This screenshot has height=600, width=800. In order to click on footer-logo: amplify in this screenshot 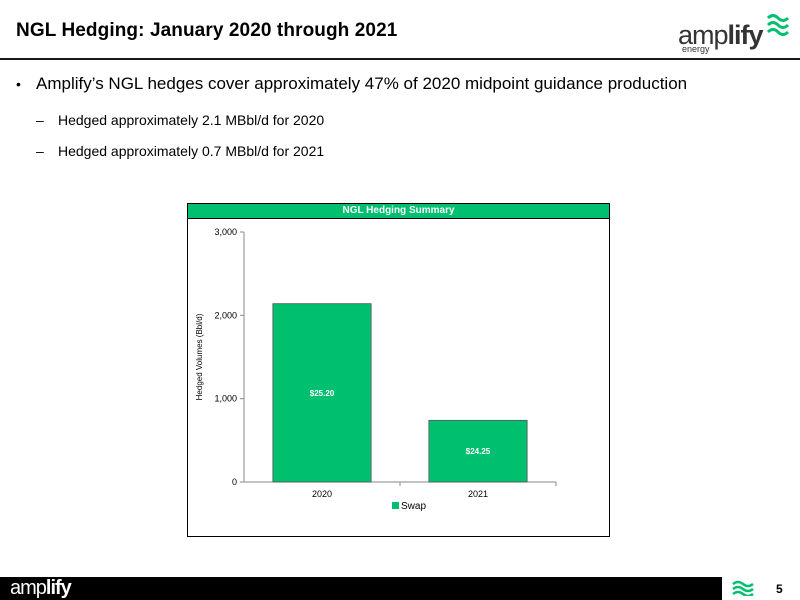, I will do `click(41, 588)`.